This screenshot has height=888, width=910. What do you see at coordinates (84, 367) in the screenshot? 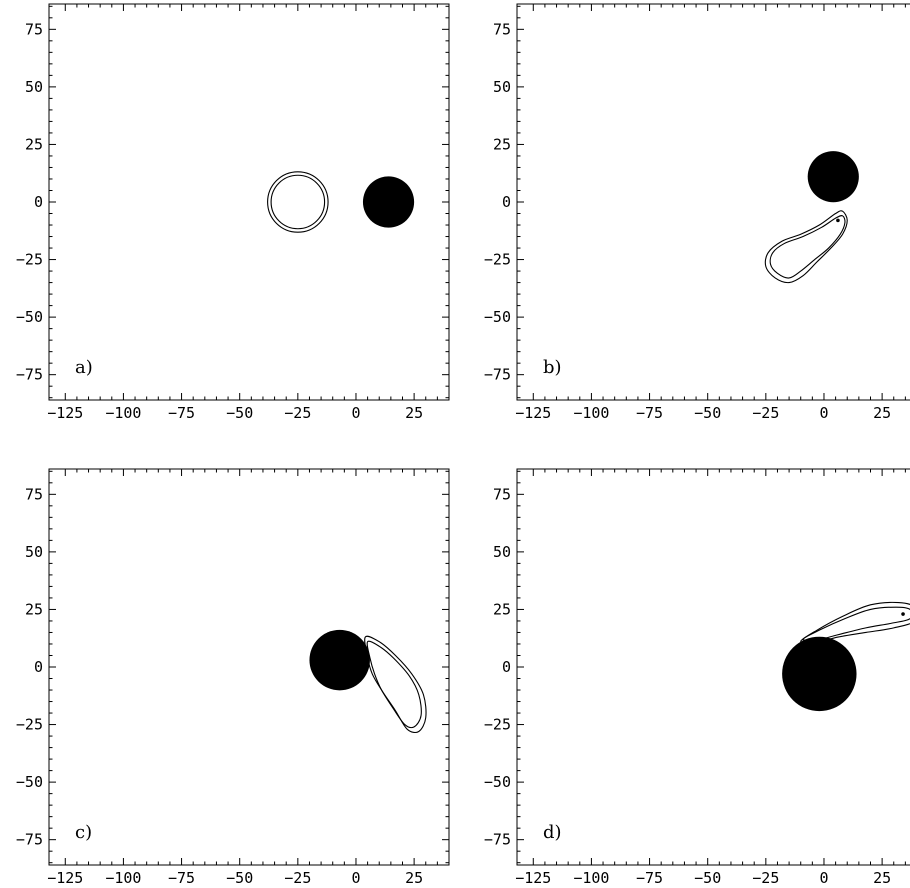
I see `panel-label: a)` at bounding box center [84, 367].